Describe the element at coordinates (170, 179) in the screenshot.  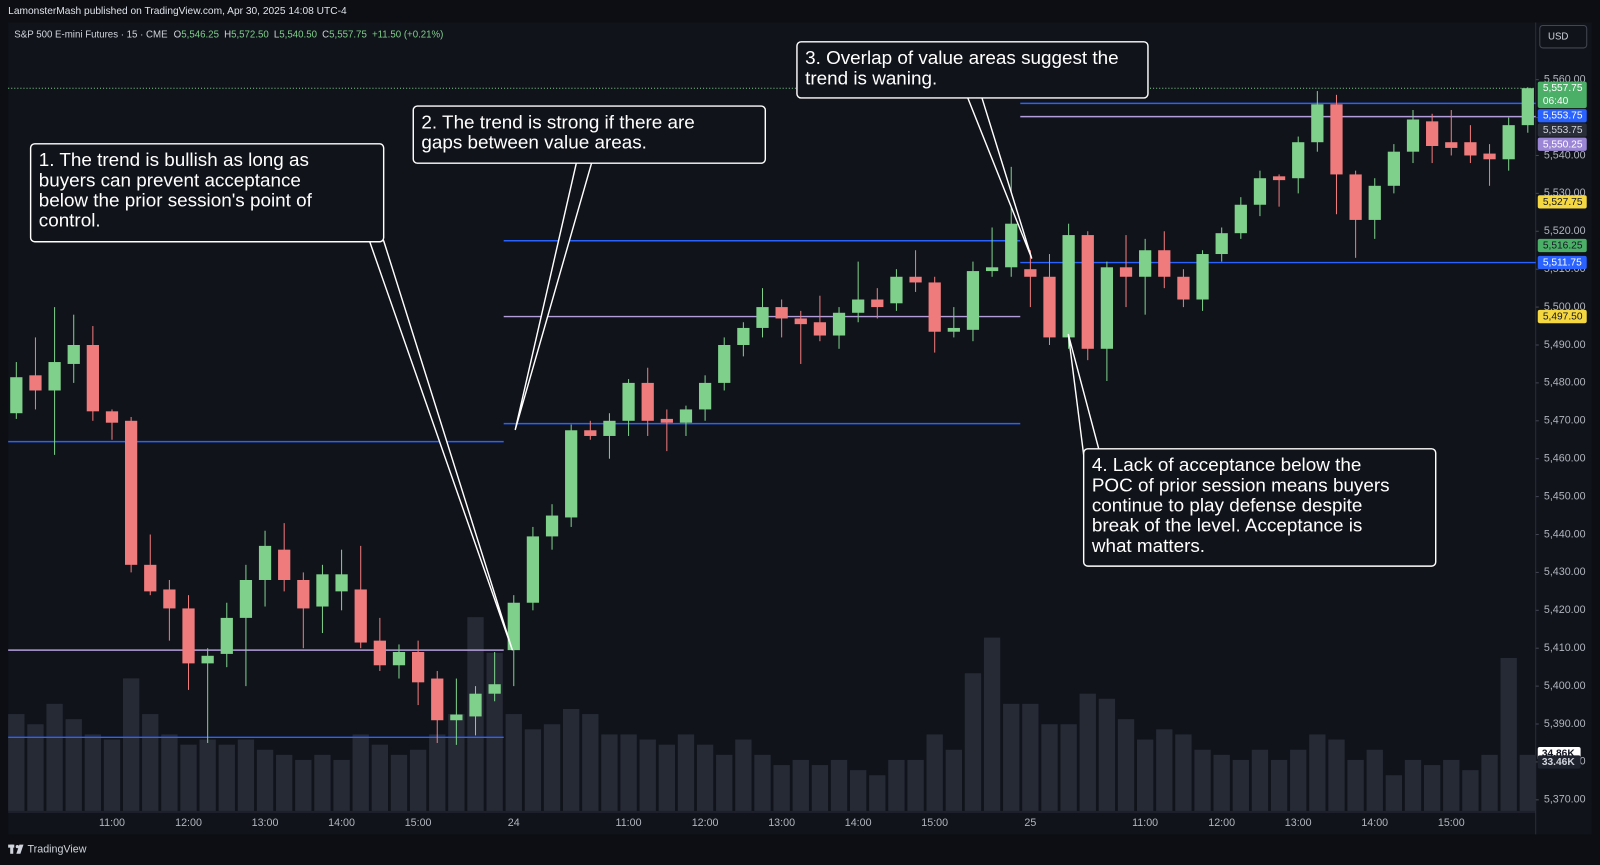
I see `callout-text: buyers can prevent acceptance` at that location.